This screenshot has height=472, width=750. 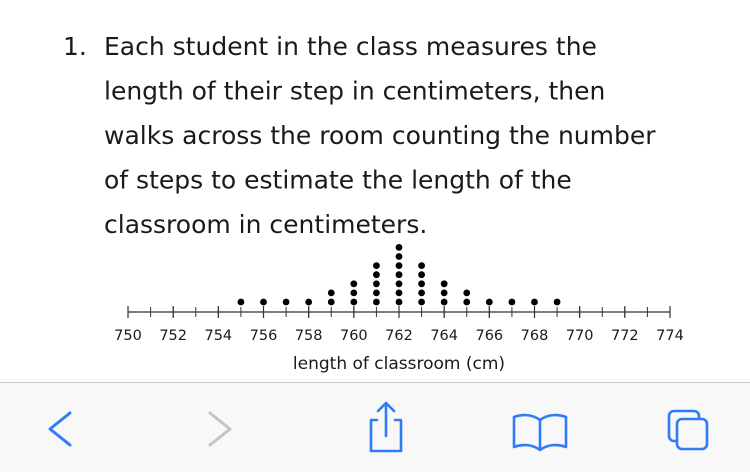 I want to click on x-tick-label: 768, so click(x=535, y=336).